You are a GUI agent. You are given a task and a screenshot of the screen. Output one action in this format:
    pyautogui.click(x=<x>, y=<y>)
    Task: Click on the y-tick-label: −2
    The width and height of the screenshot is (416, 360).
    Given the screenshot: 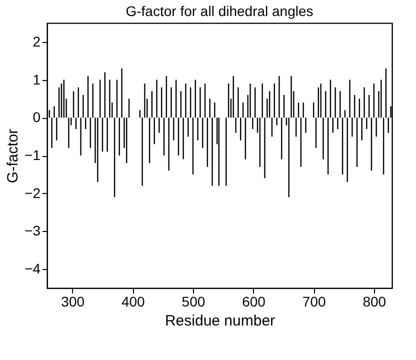 What is the action you would take?
    pyautogui.click(x=32, y=192)
    